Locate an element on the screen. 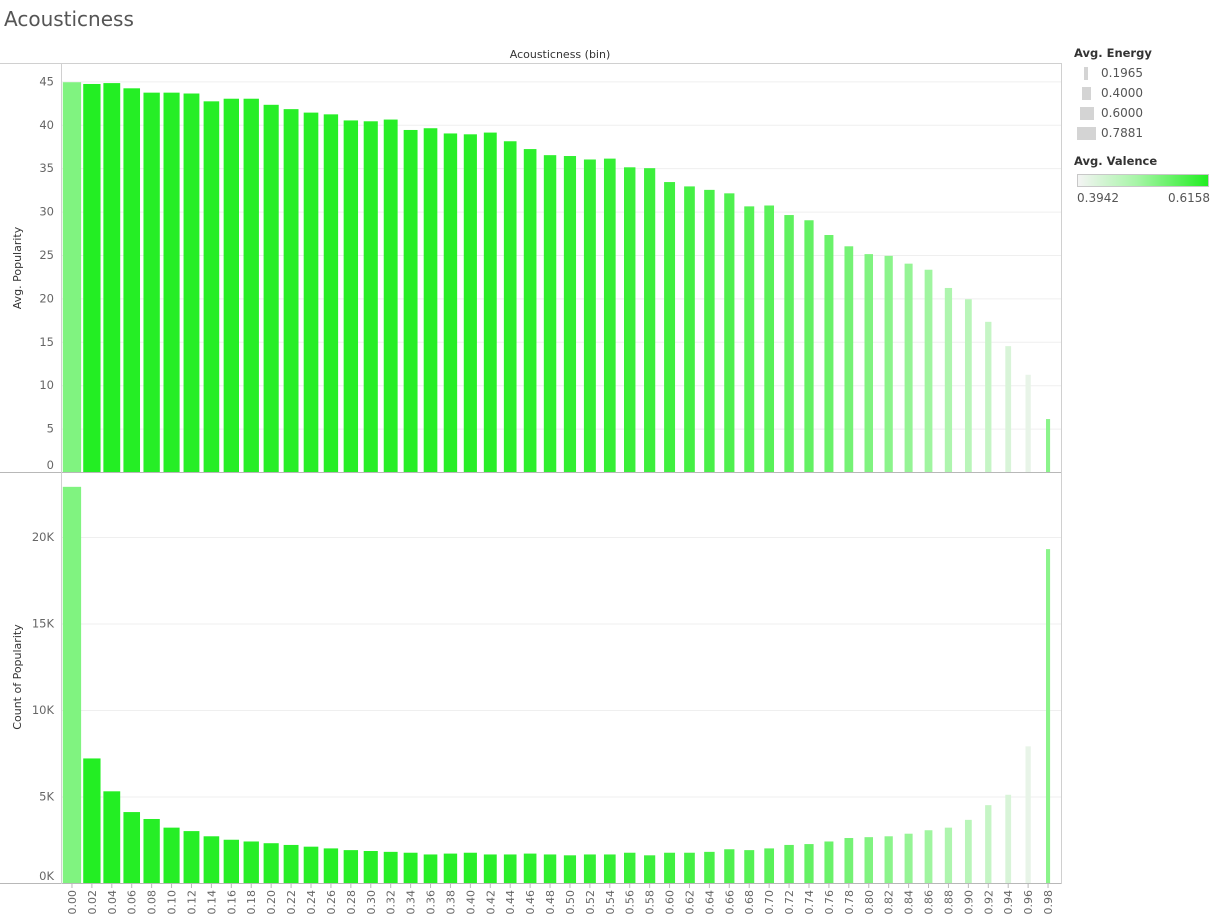 Image resolution: width=1213 pixels, height=914 pixels. energy-legend-item: 0.7881 is located at coordinates (1142, 134).